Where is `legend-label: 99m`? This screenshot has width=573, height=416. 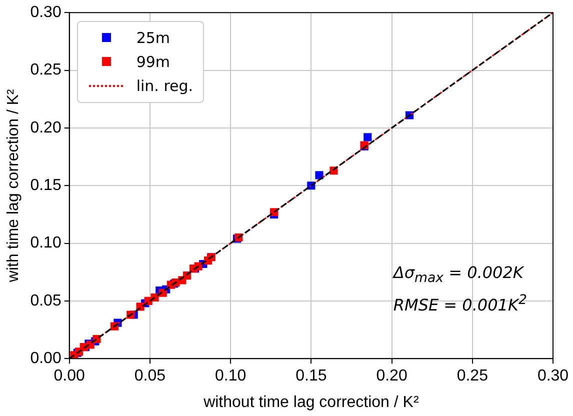 legend-label: 99m is located at coordinates (153, 61).